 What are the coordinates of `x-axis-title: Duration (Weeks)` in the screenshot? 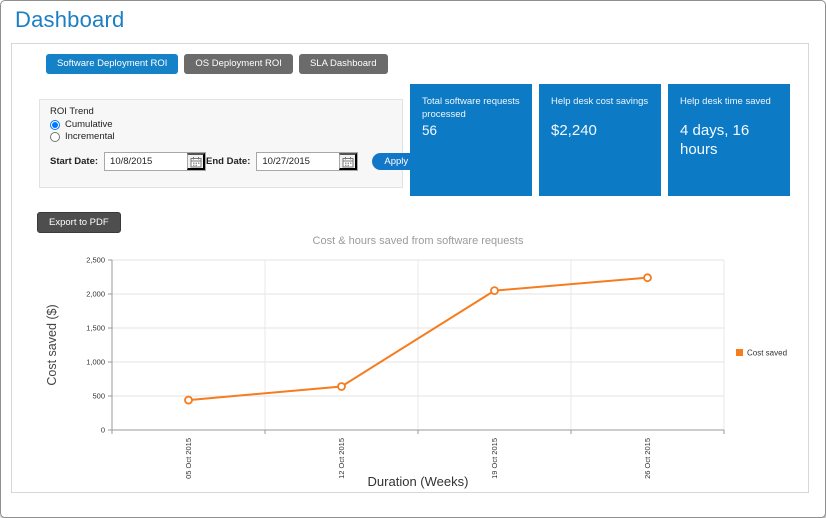 It's located at (418, 481).